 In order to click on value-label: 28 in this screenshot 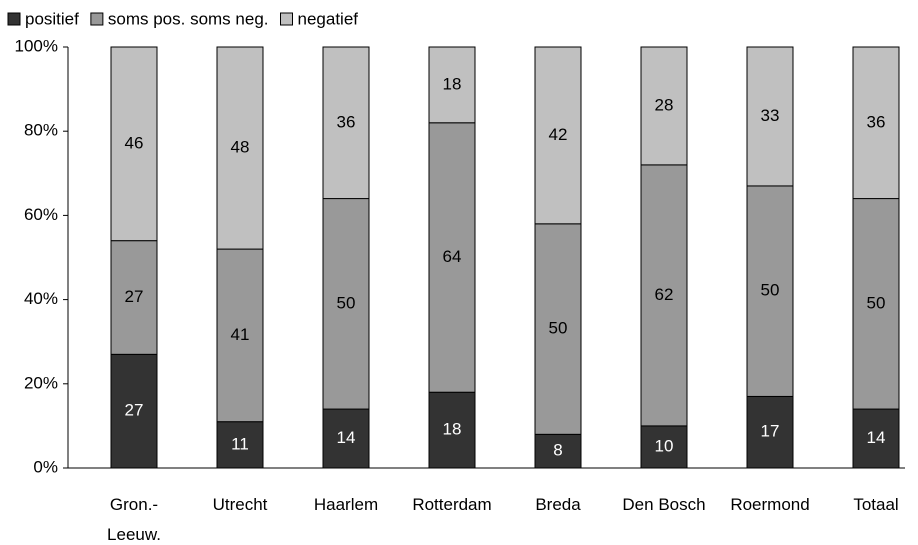, I will do `click(664, 104)`.